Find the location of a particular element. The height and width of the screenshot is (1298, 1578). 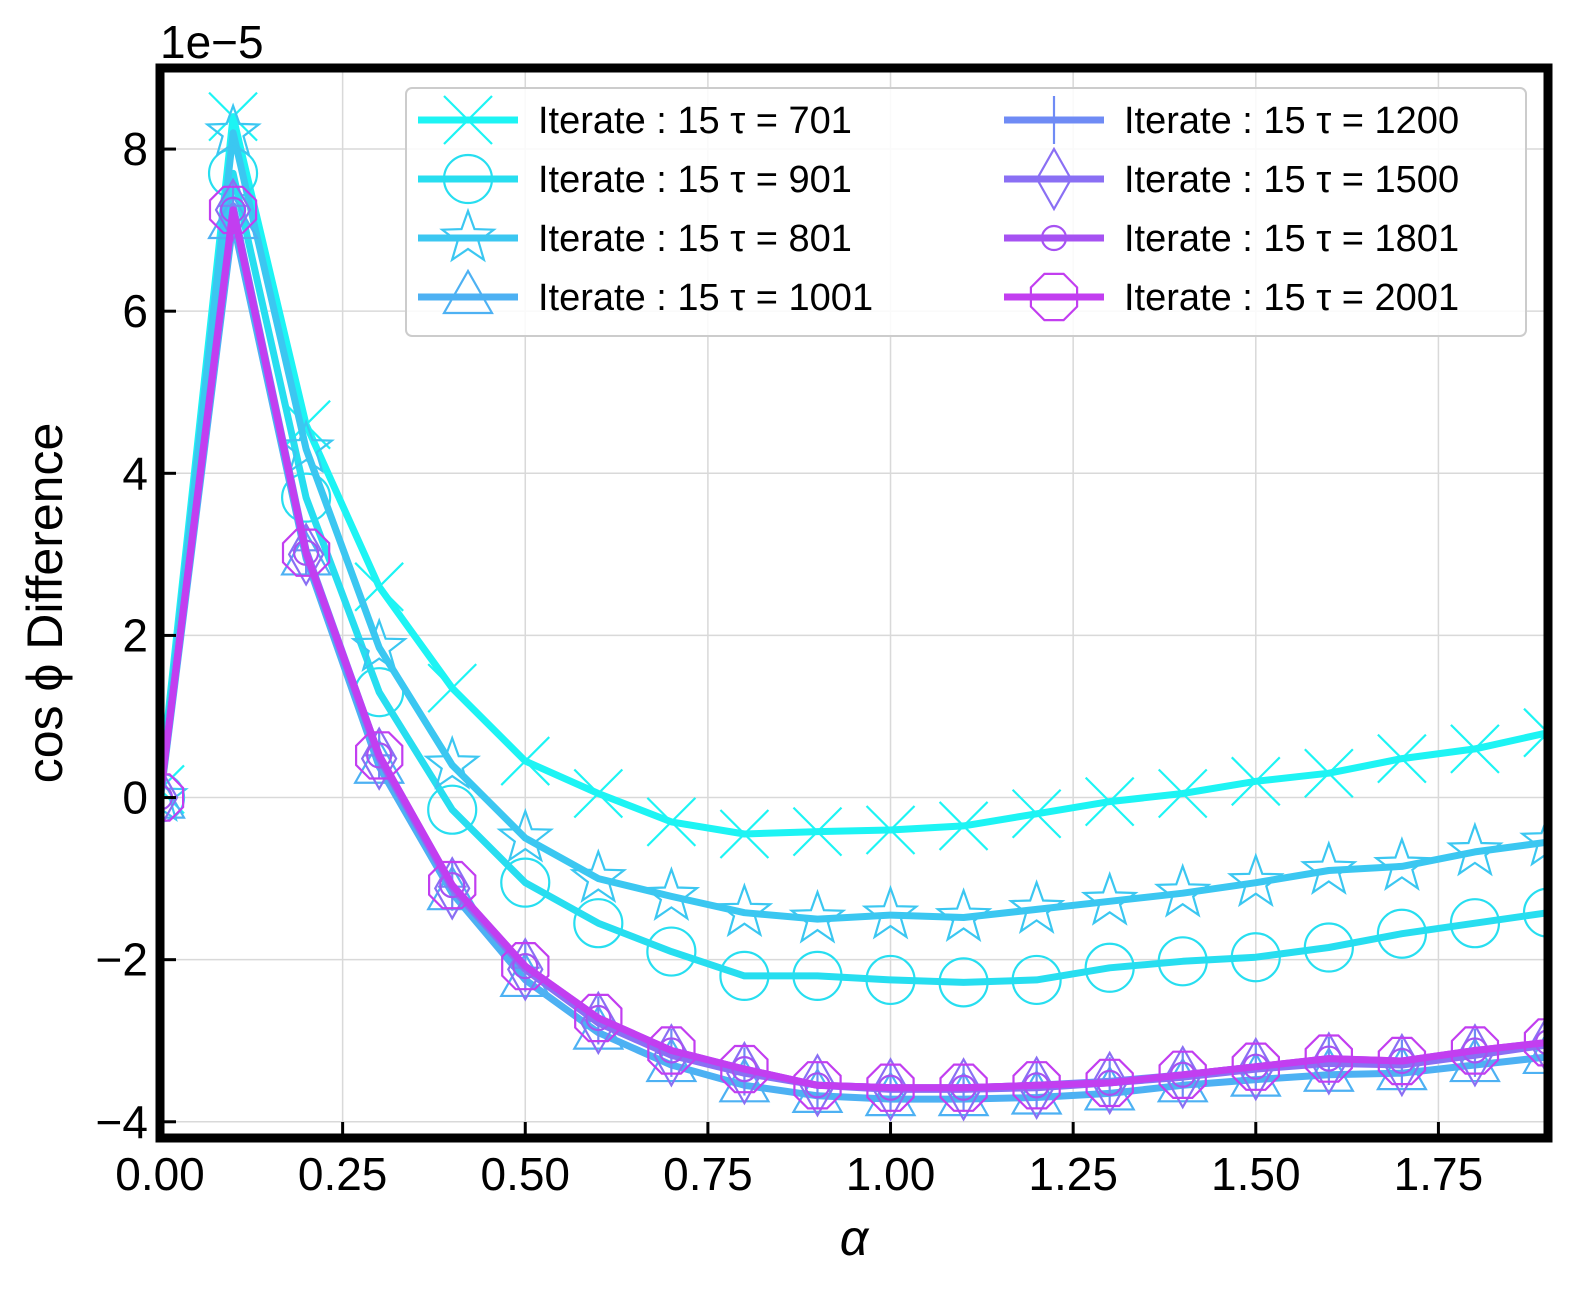

legend-label: Iterate : 15 τ = 1200 is located at coordinates (1291, 121).